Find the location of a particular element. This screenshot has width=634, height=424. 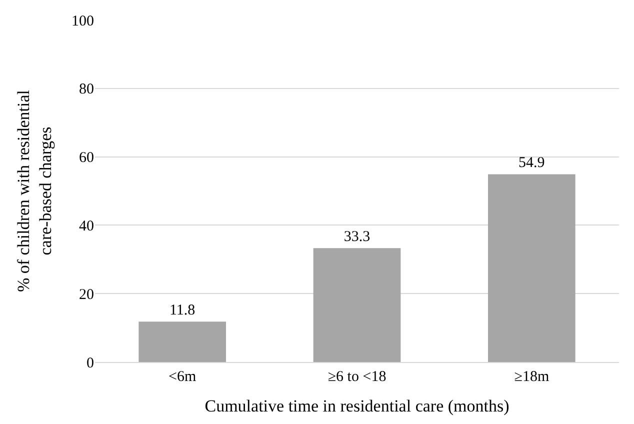

data-label: 54.9 is located at coordinates (531, 163).